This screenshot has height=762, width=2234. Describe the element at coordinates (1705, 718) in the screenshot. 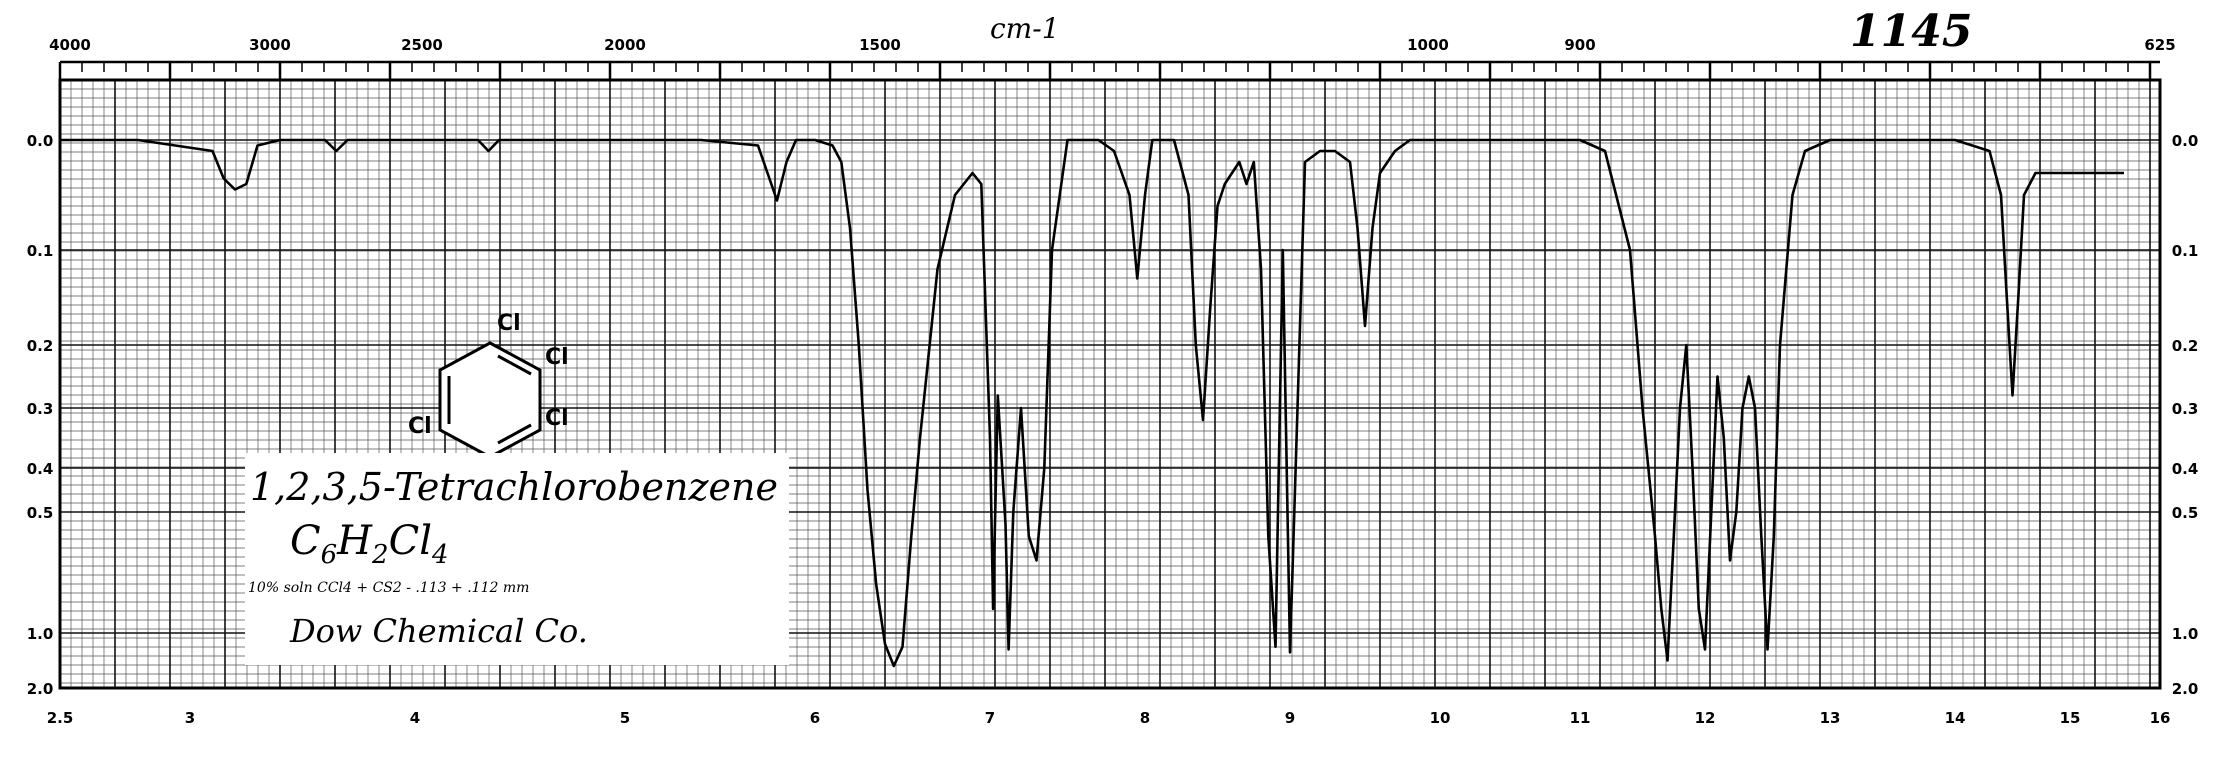

I see `bottom-tick-label: 12` at that location.